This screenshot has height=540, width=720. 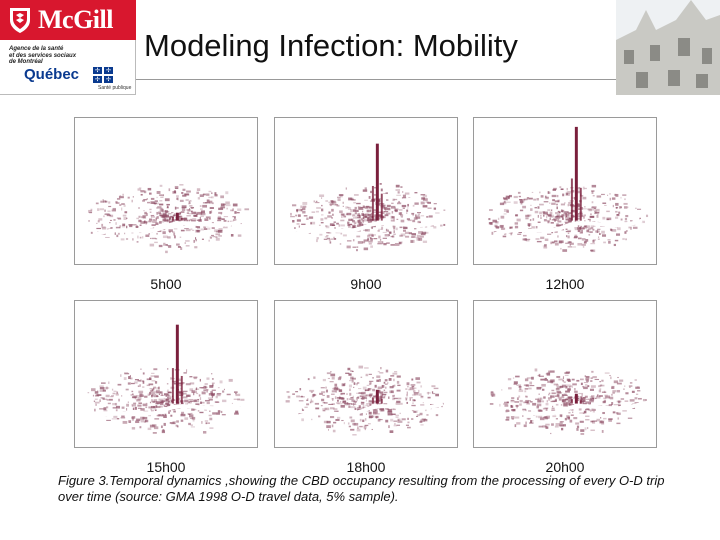 What do you see at coordinates (565, 284) in the screenshot?
I see `time-label: 12h00` at bounding box center [565, 284].